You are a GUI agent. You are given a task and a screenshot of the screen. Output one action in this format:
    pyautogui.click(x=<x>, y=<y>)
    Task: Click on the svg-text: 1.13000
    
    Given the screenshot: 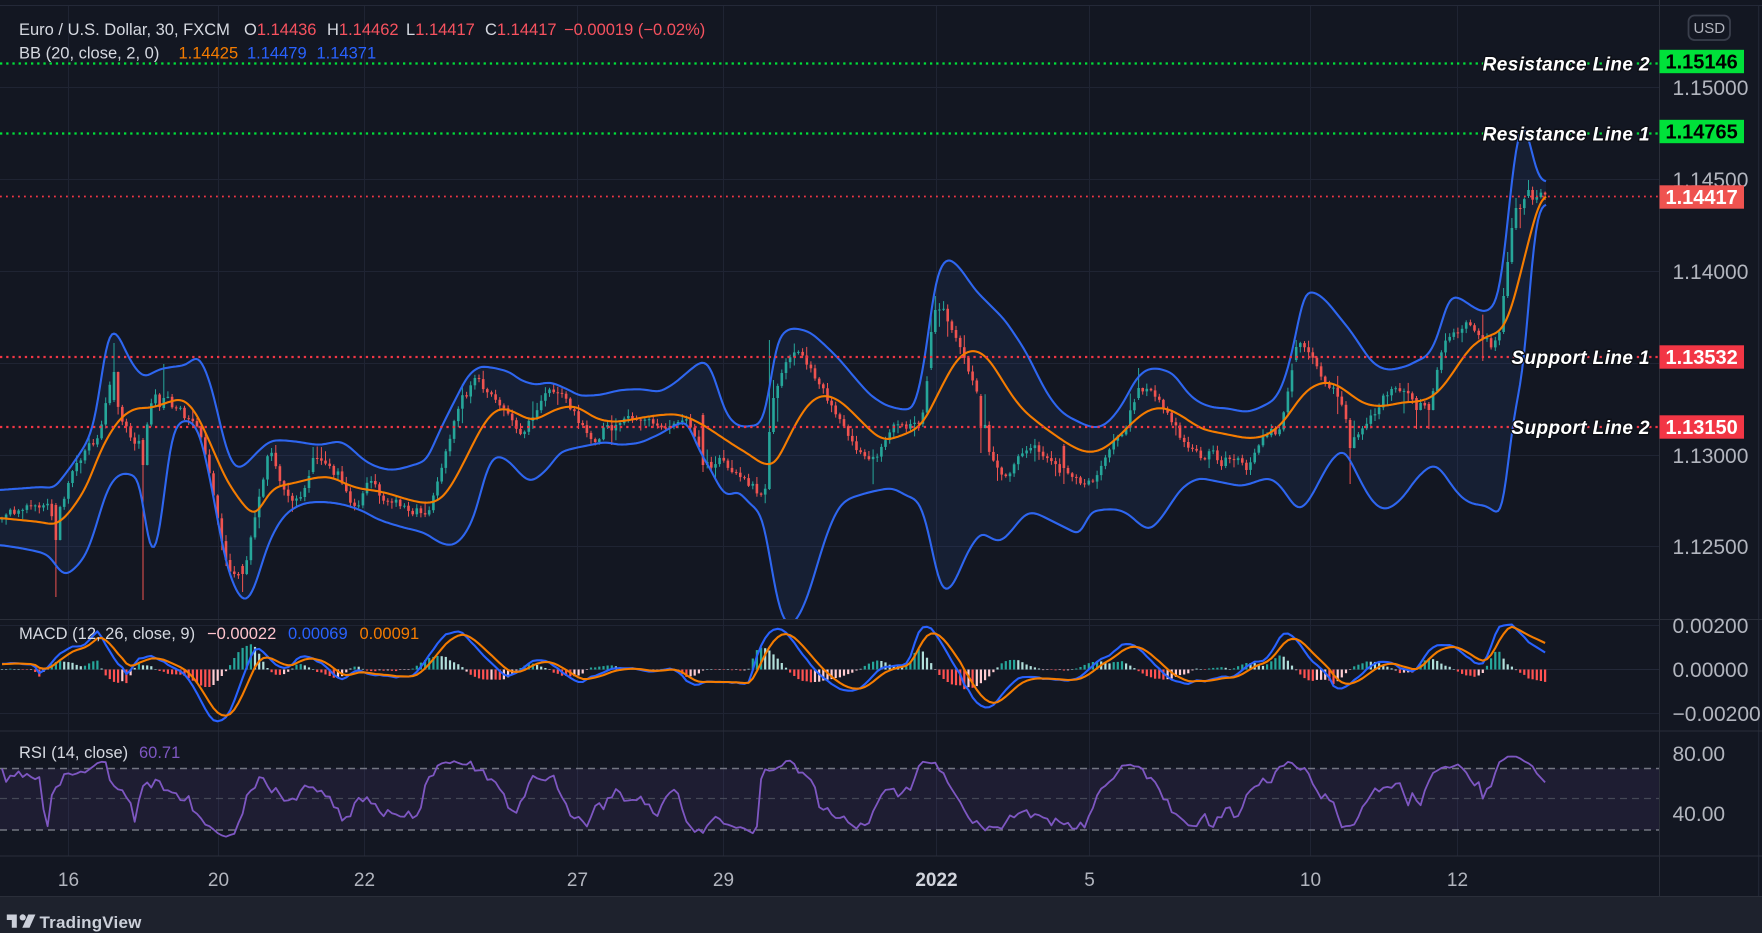 What is the action you would take?
    pyautogui.click(x=1711, y=456)
    